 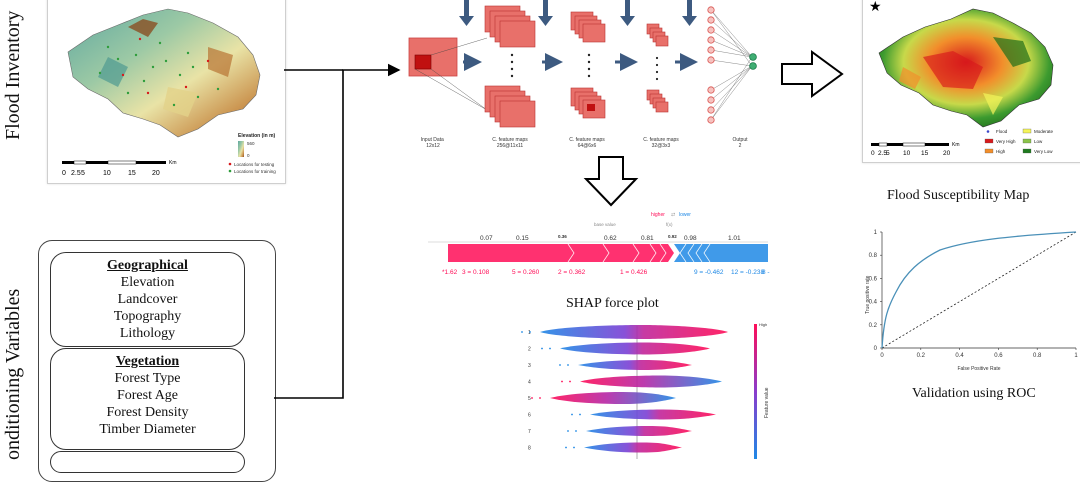 What do you see at coordinates (910, 144) in the screenshot?
I see `susceptibility-scale-bar` at bounding box center [910, 144].